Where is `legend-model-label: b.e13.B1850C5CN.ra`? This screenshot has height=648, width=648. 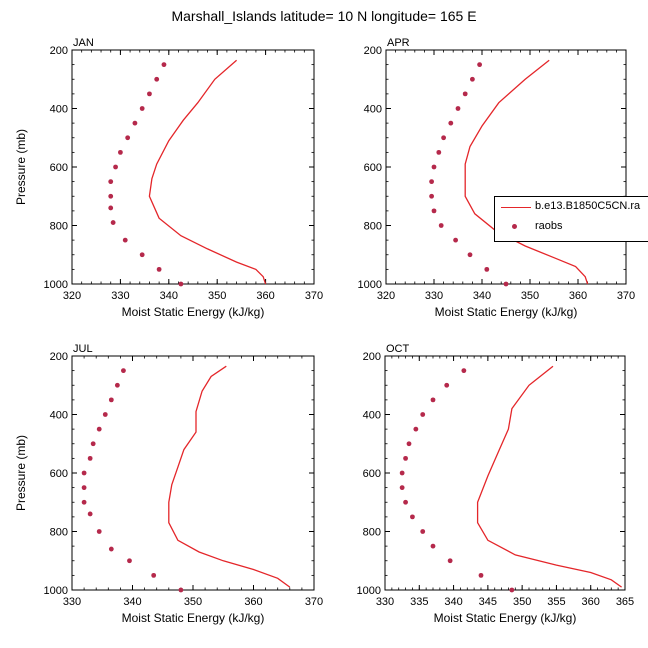 legend-model-label: b.e13.B1850C5CN.ra is located at coordinates (588, 206).